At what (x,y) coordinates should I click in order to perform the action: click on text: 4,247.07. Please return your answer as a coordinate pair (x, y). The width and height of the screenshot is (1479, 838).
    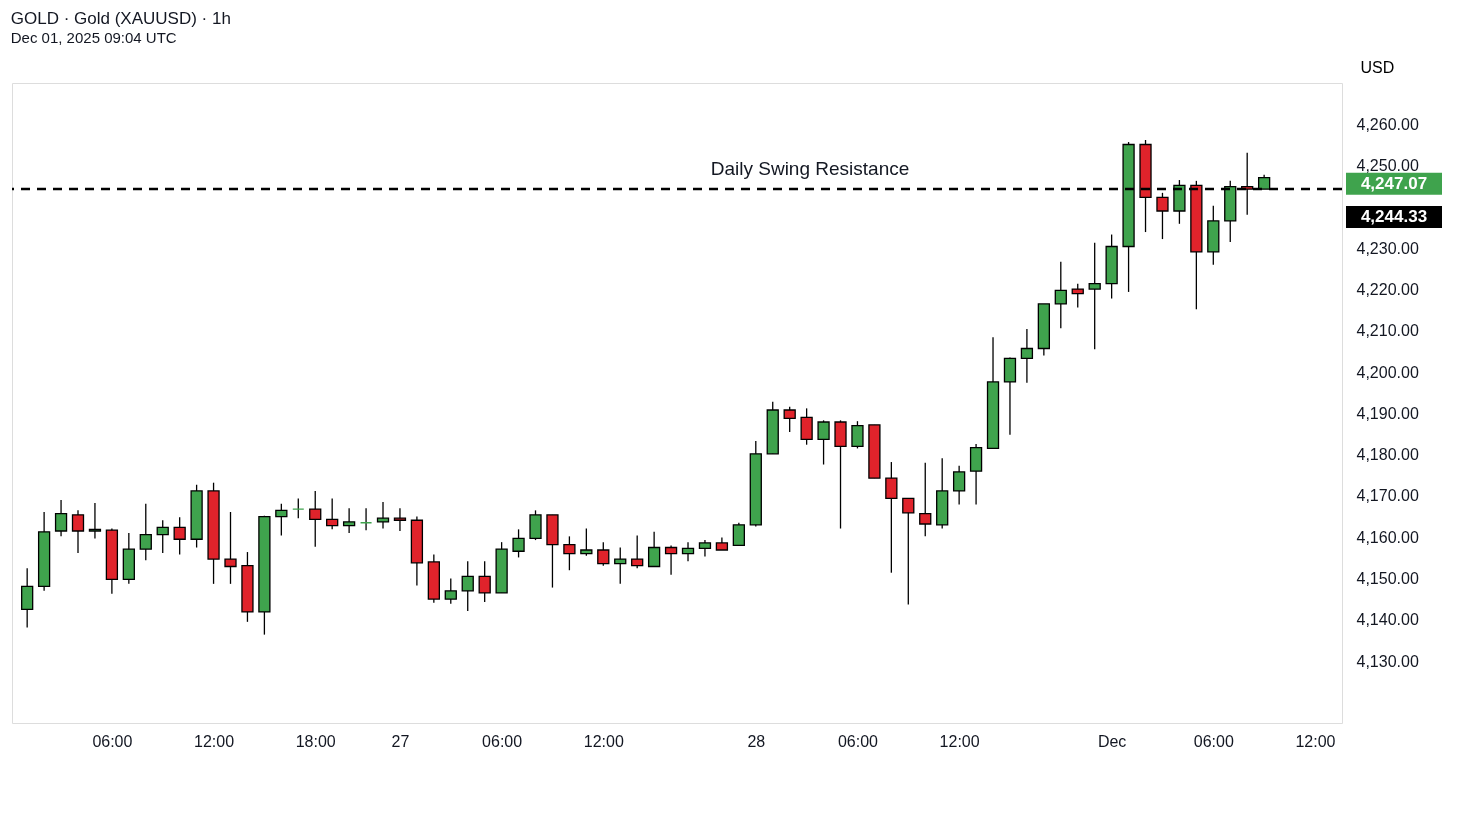
    Looking at the image, I should click on (1394, 183).